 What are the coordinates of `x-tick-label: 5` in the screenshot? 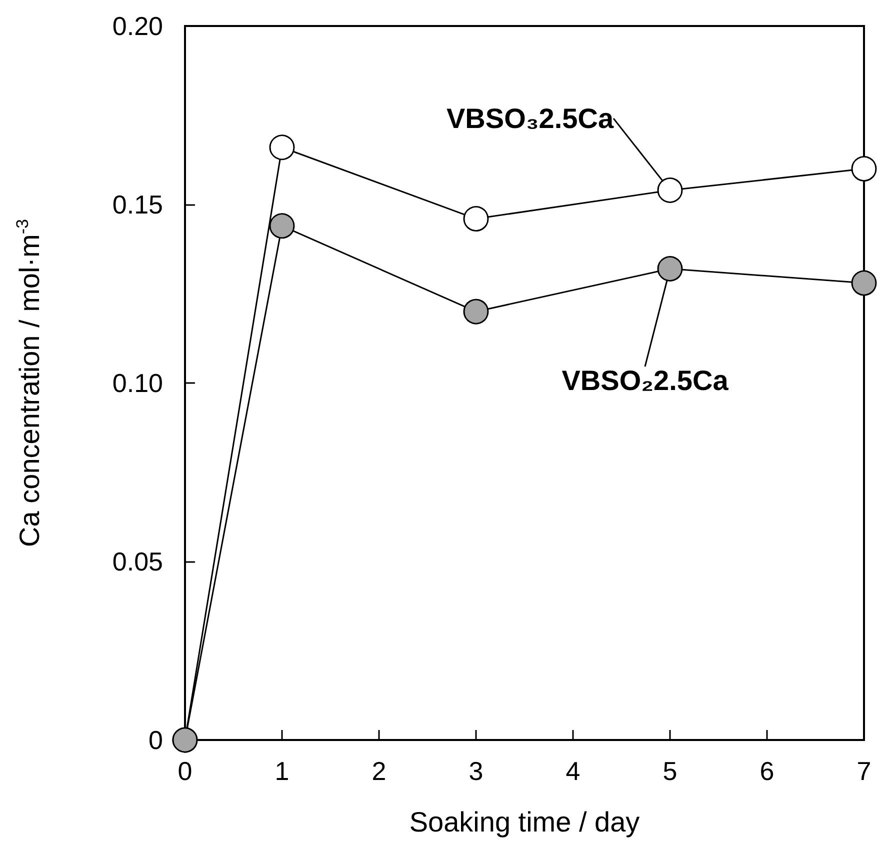 It's located at (670, 771).